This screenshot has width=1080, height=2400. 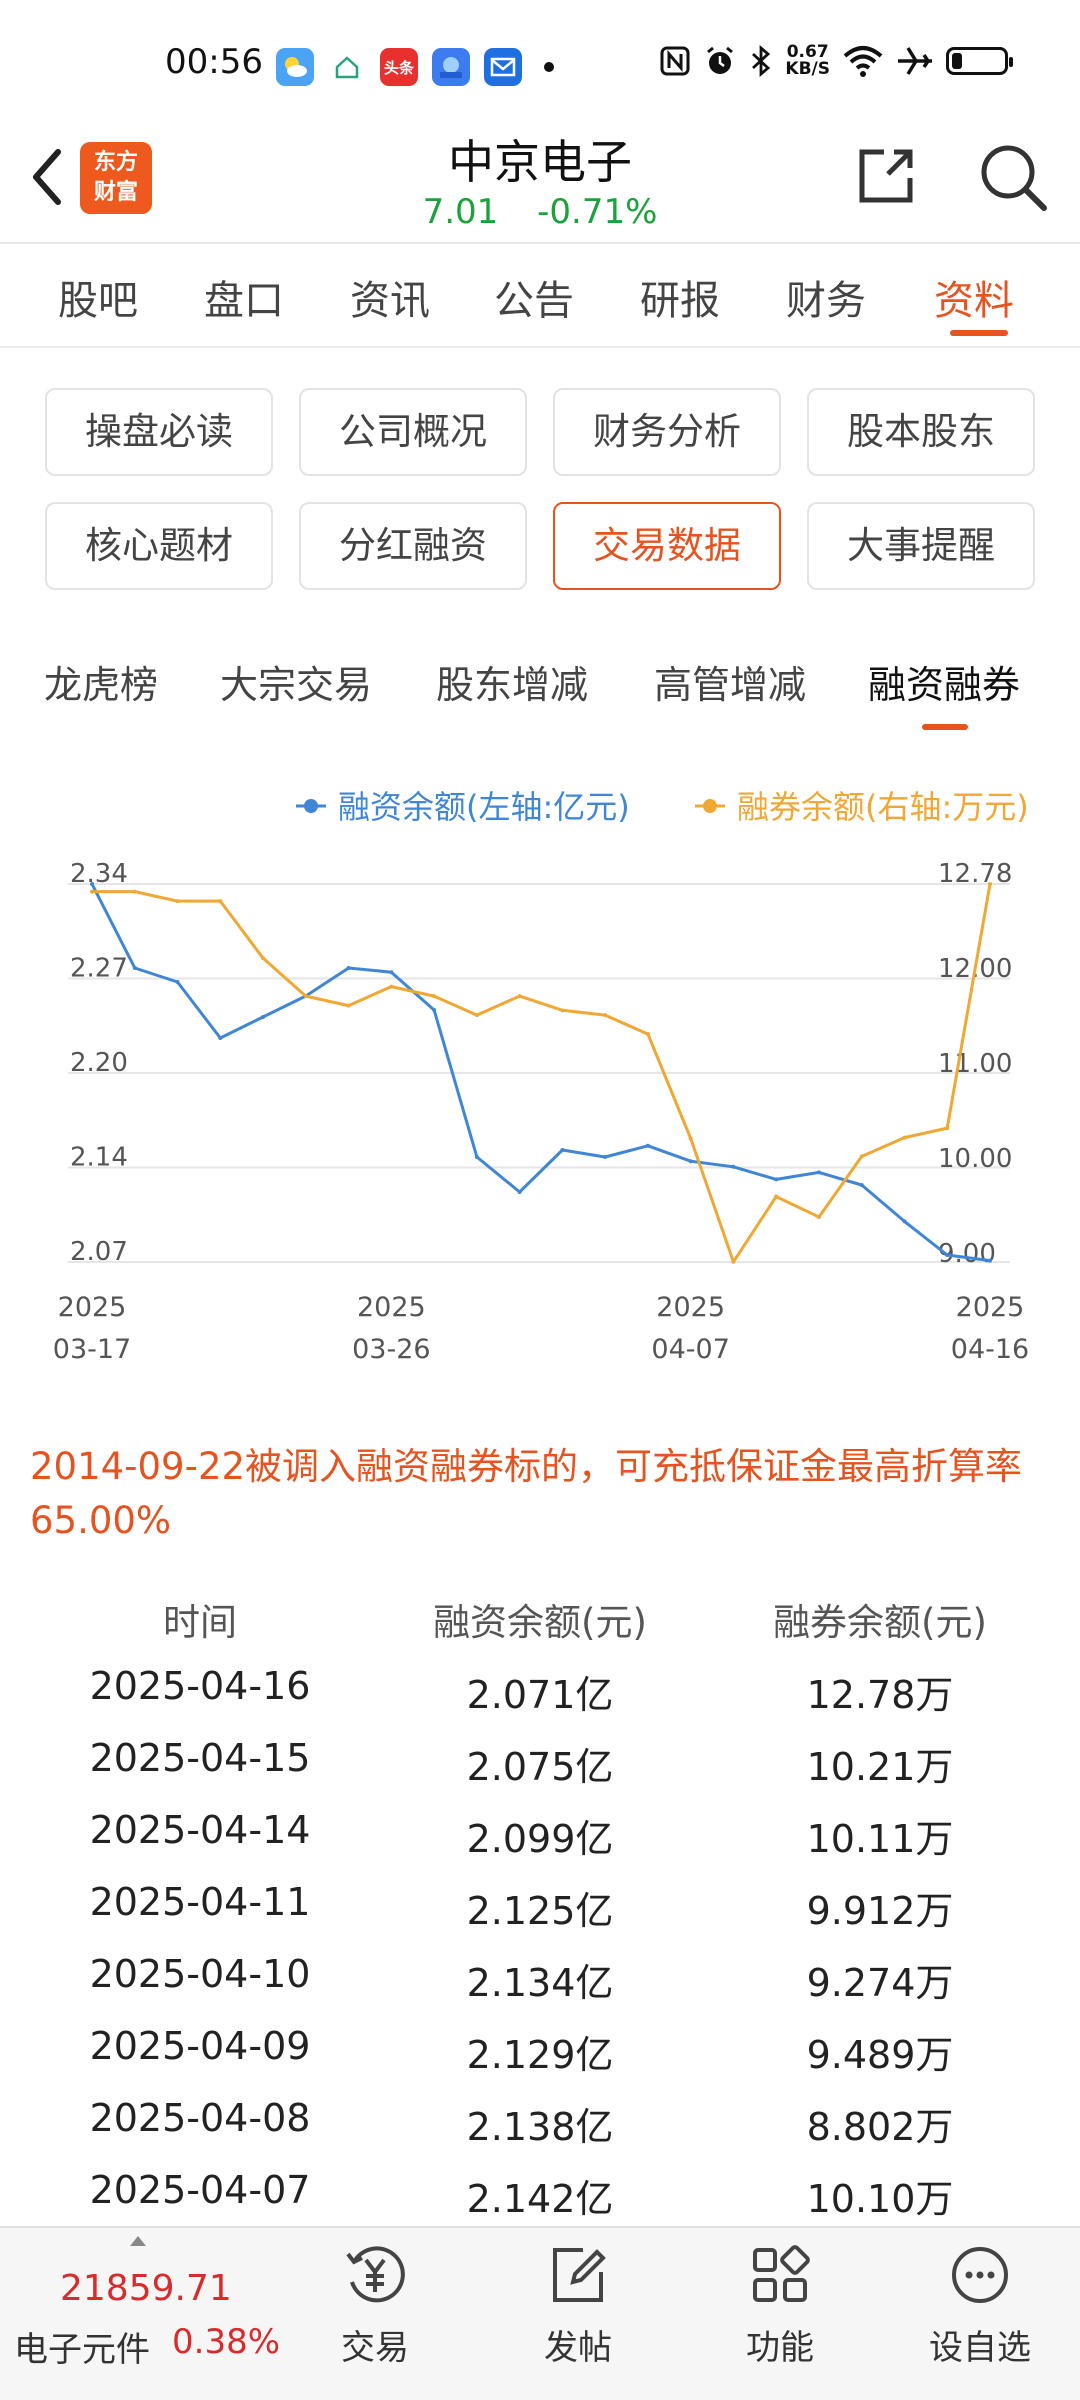 I want to click on margin-note: 2014-09-22被调入融资融券标的，可充抵保证金最高折算率65.00%, so click(x=526, y=1493).